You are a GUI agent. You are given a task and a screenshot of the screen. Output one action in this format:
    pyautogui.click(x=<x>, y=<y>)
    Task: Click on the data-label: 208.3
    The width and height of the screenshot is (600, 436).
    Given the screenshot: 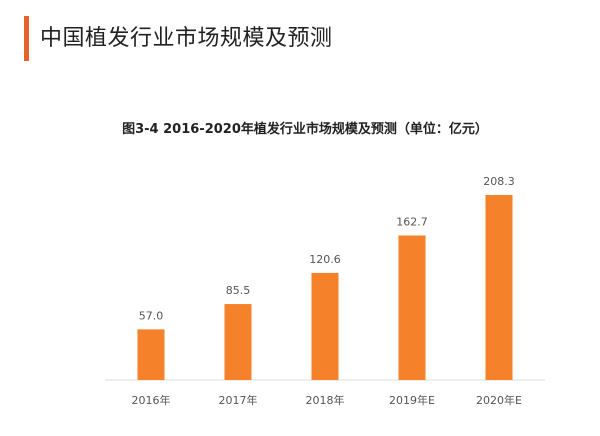 What is the action you would take?
    pyautogui.click(x=499, y=181)
    